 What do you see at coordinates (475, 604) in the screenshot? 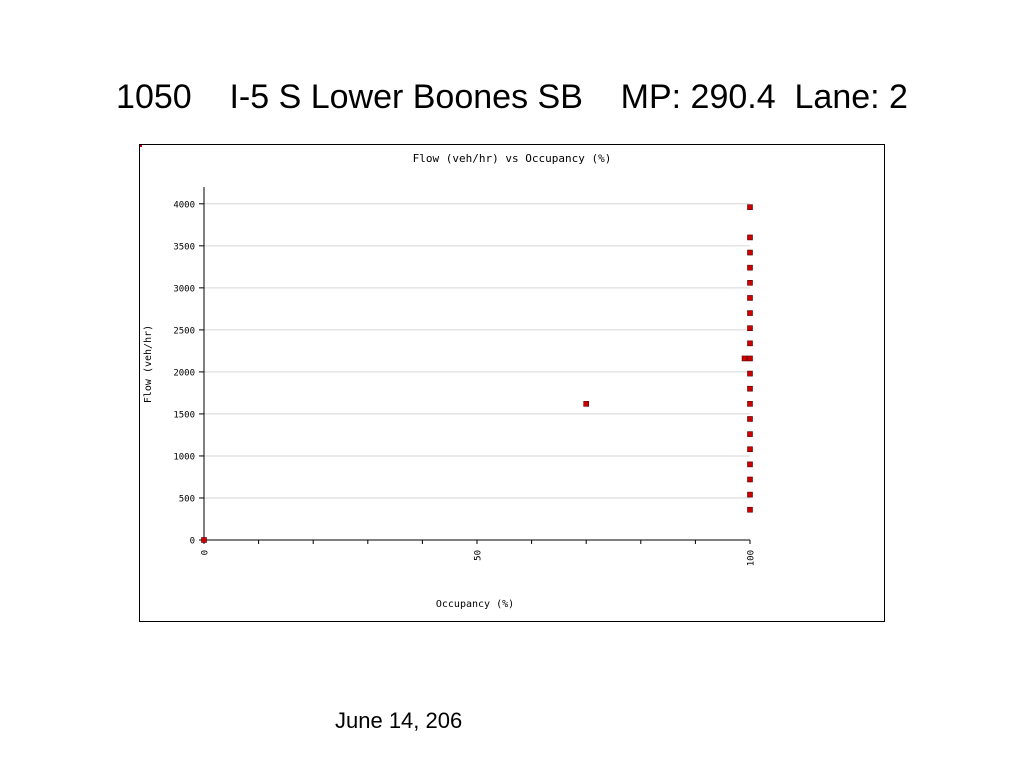
I see `x-axis-label: Occupancy (%)` at bounding box center [475, 604].